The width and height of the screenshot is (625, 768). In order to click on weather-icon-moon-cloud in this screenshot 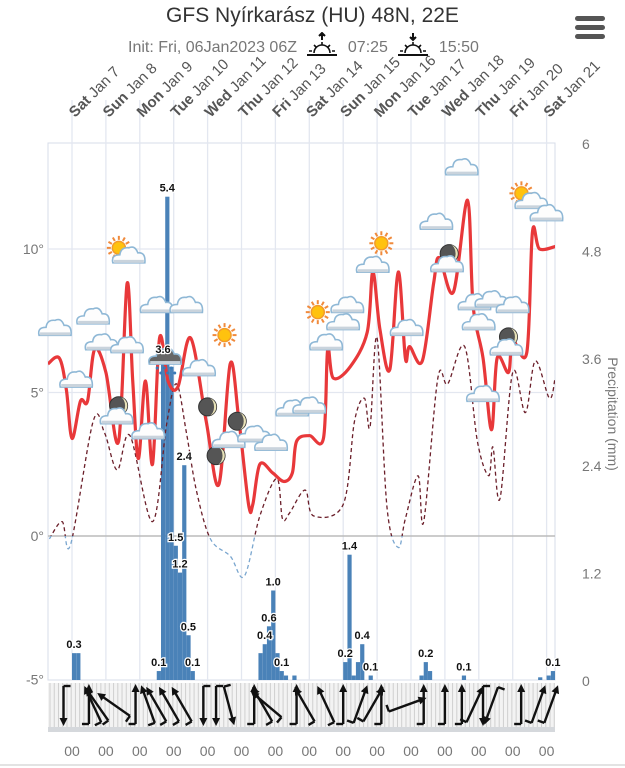, I will do `click(447, 258)`.